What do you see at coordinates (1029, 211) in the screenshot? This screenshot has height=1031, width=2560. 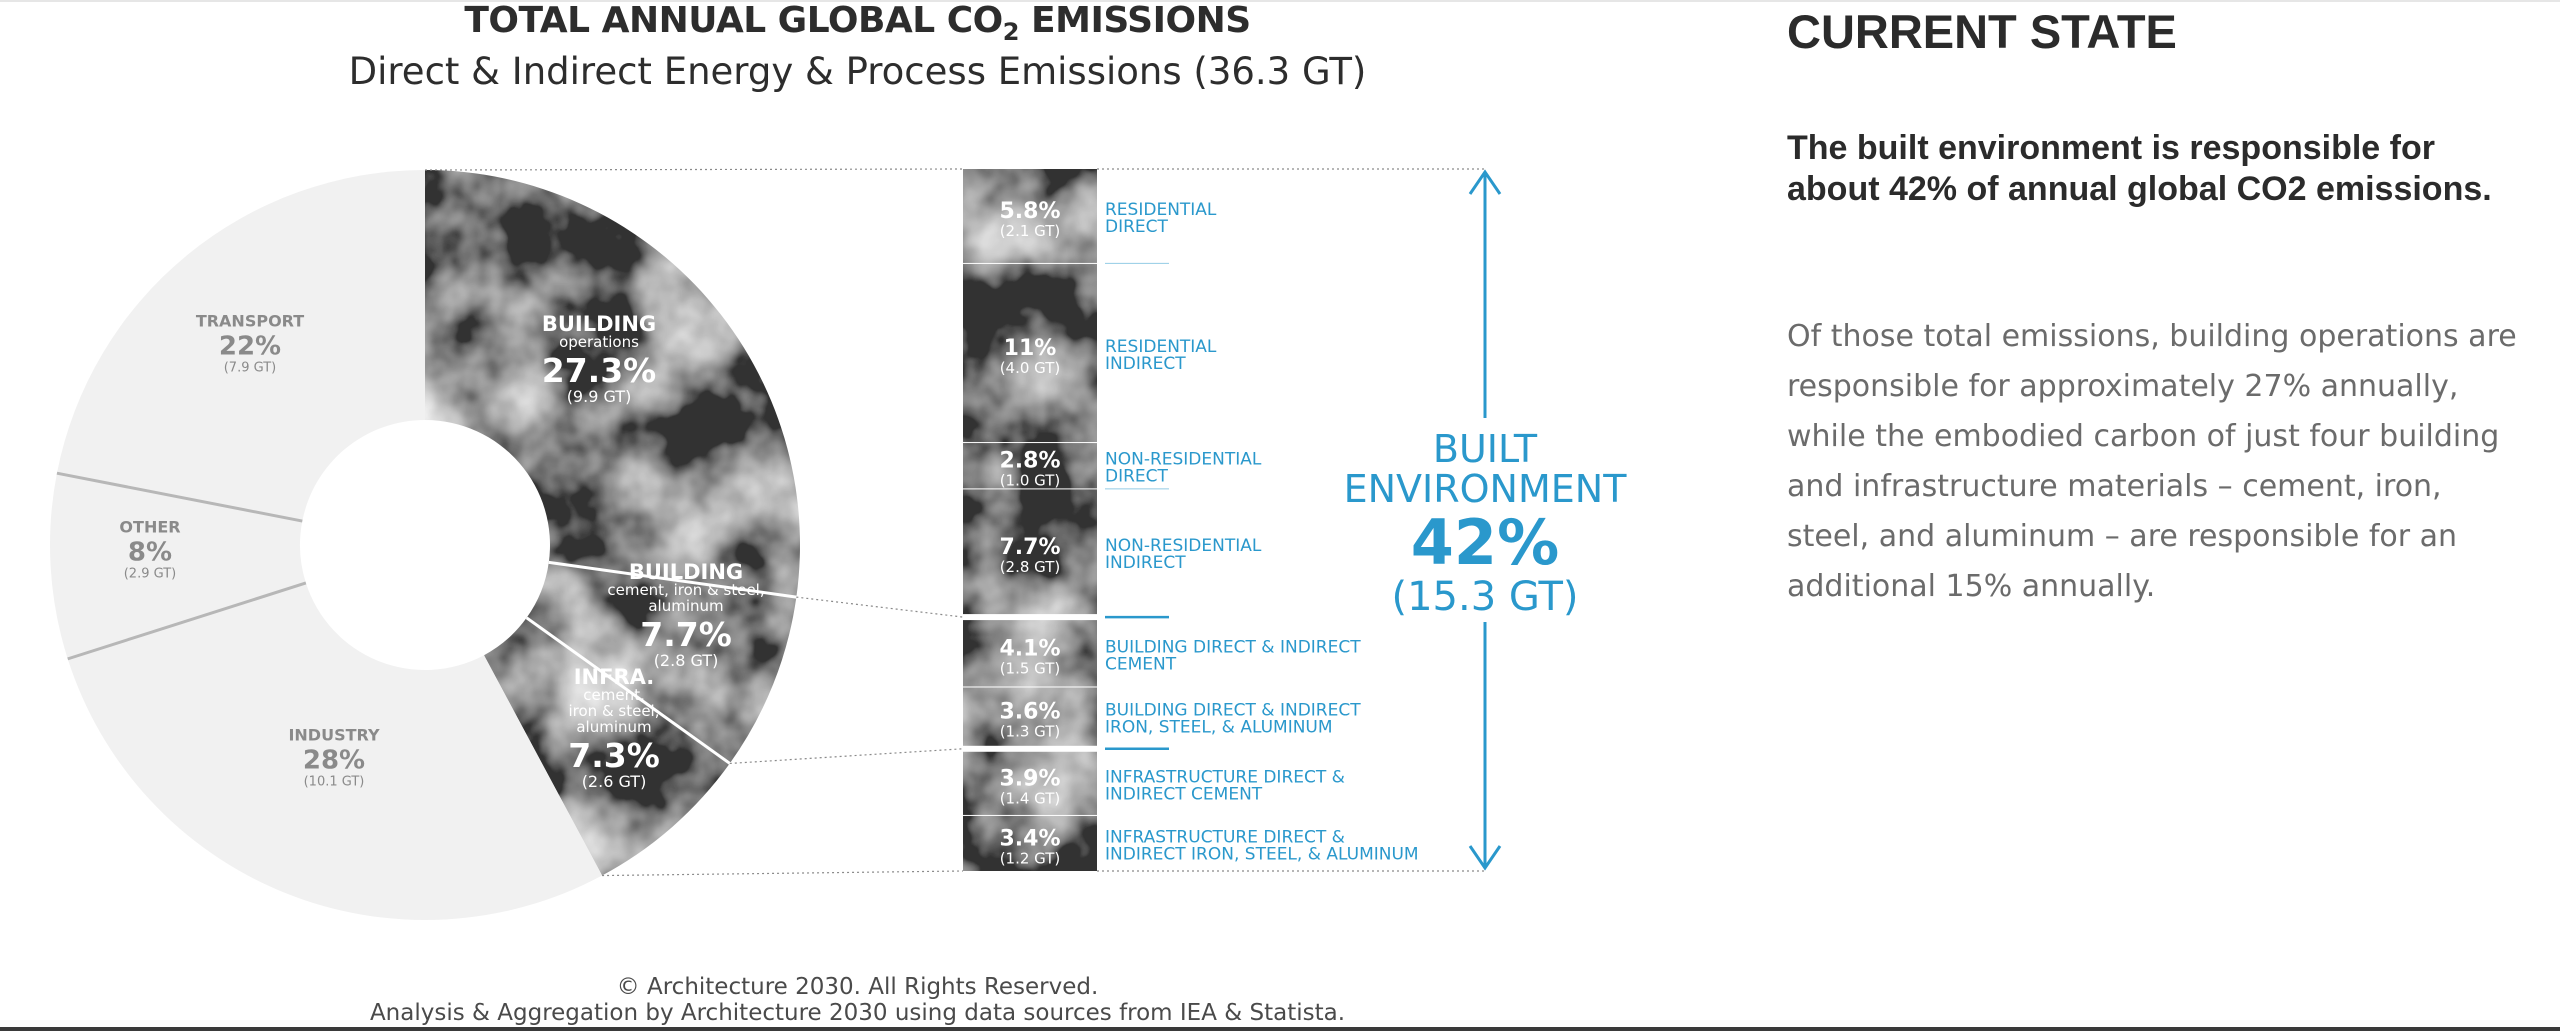 I see `breakdown-pct: 5.8%` at bounding box center [1029, 211].